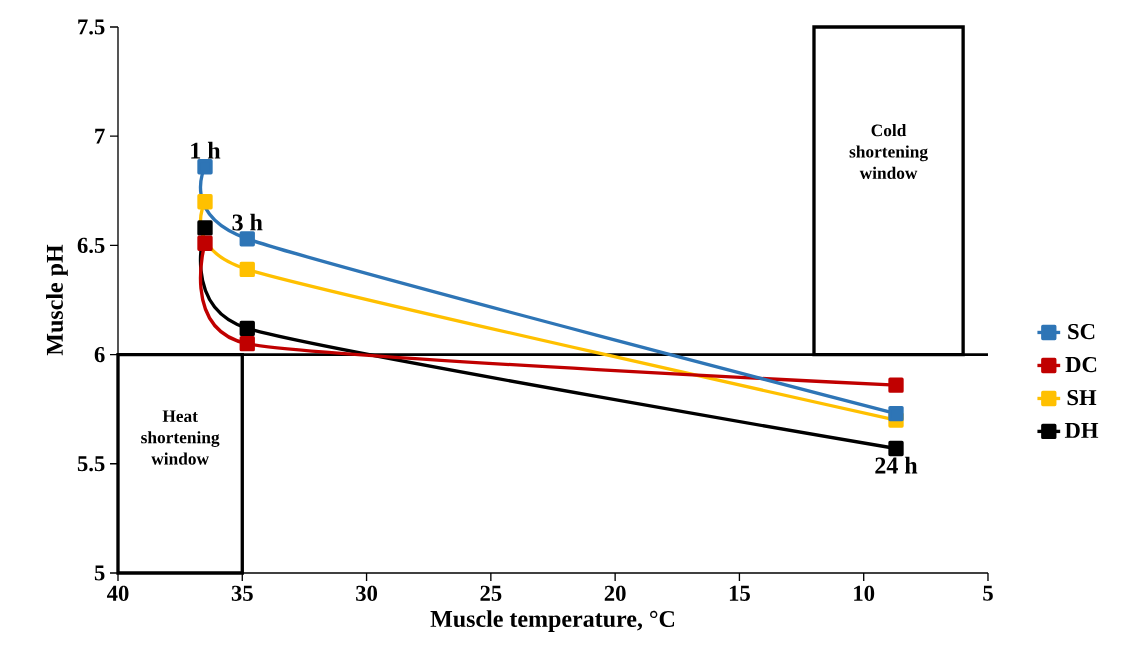  Describe the element at coordinates (206, 150) in the screenshot. I see `annotation: 1 h` at that location.